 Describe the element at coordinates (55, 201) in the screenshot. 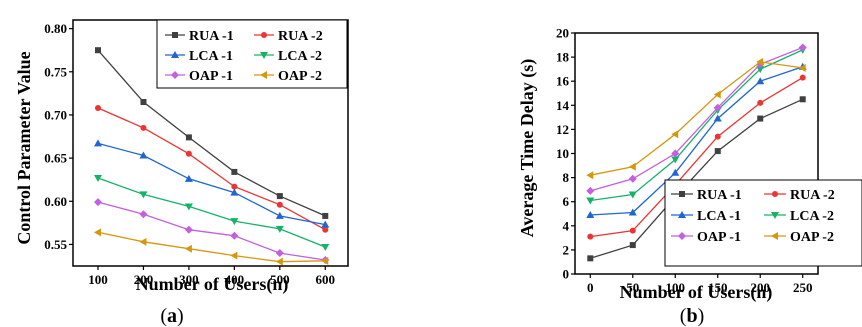

I see `chart-a-y-tick-label: 0.60` at that location.